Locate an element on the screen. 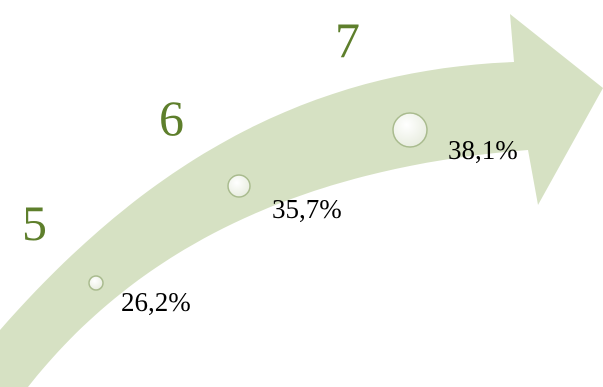  step-number-5: 5 is located at coordinates (34, 223).